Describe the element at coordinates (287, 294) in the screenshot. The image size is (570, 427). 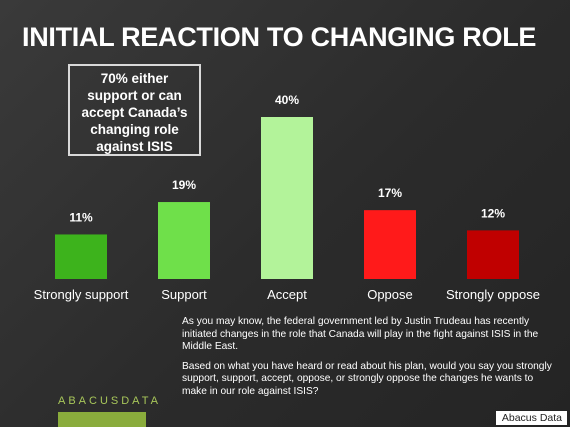
I see `category-label: Accept` at that location.